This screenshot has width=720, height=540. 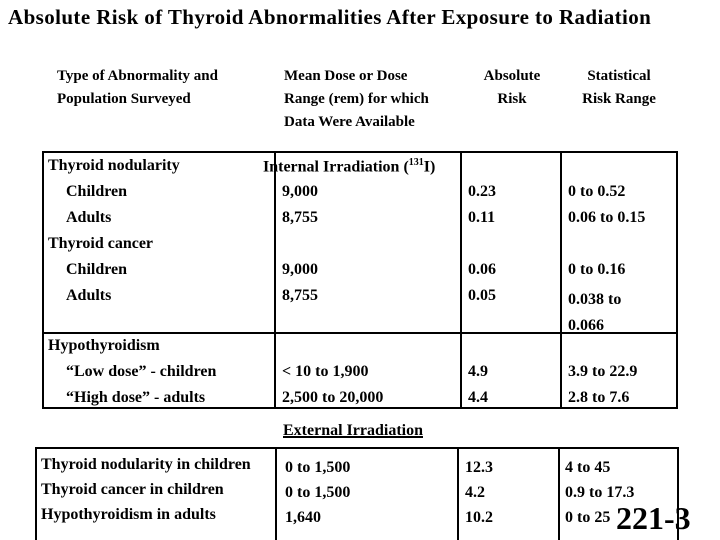 I want to click on risk-value: 4.9, so click(x=478, y=371).